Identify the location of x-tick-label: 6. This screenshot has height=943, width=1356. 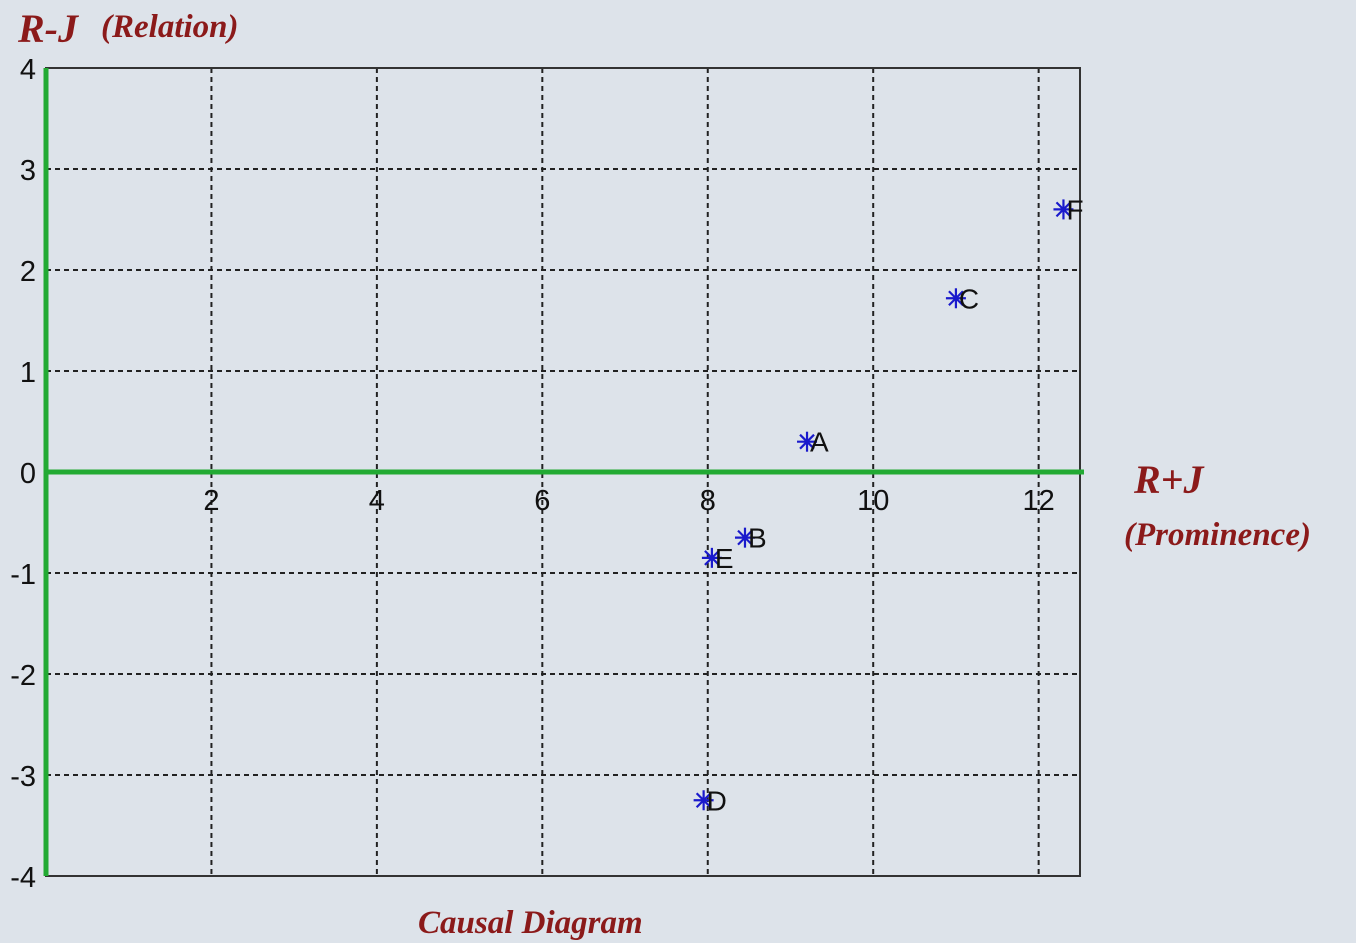
(542, 501).